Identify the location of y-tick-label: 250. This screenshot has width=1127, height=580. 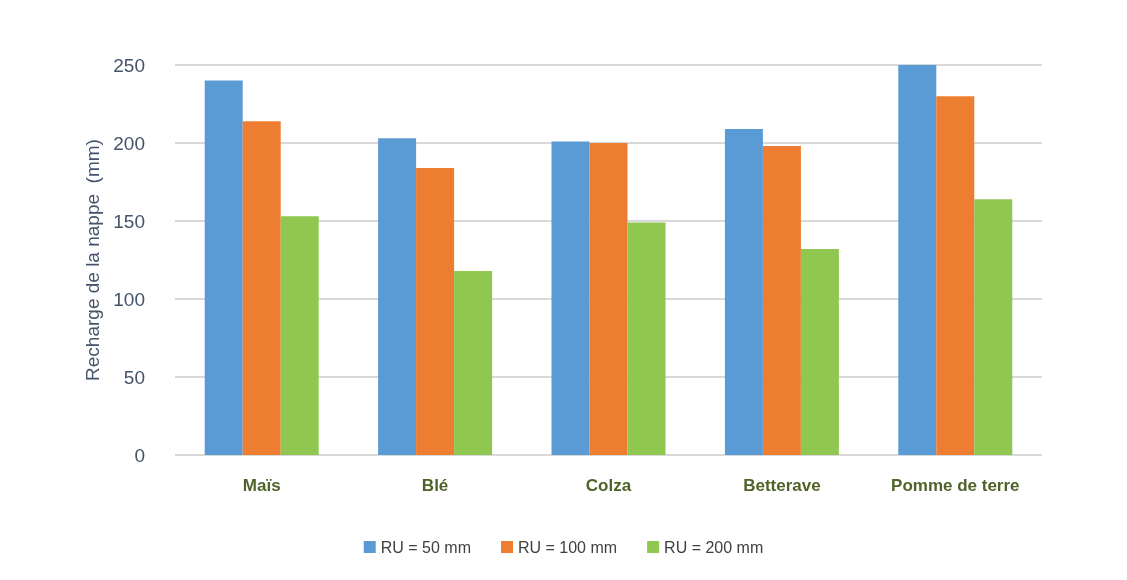
(129, 65).